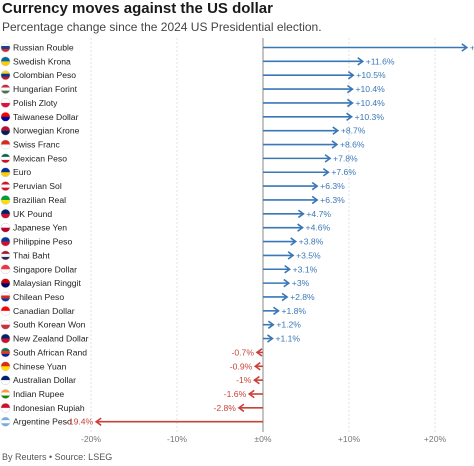 The height and width of the screenshot is (466, 474). What do you see at coordinates (42, 61) in the screenshot?
I see `currency-label: Swedish Krona` at bounding box center [42, 61].